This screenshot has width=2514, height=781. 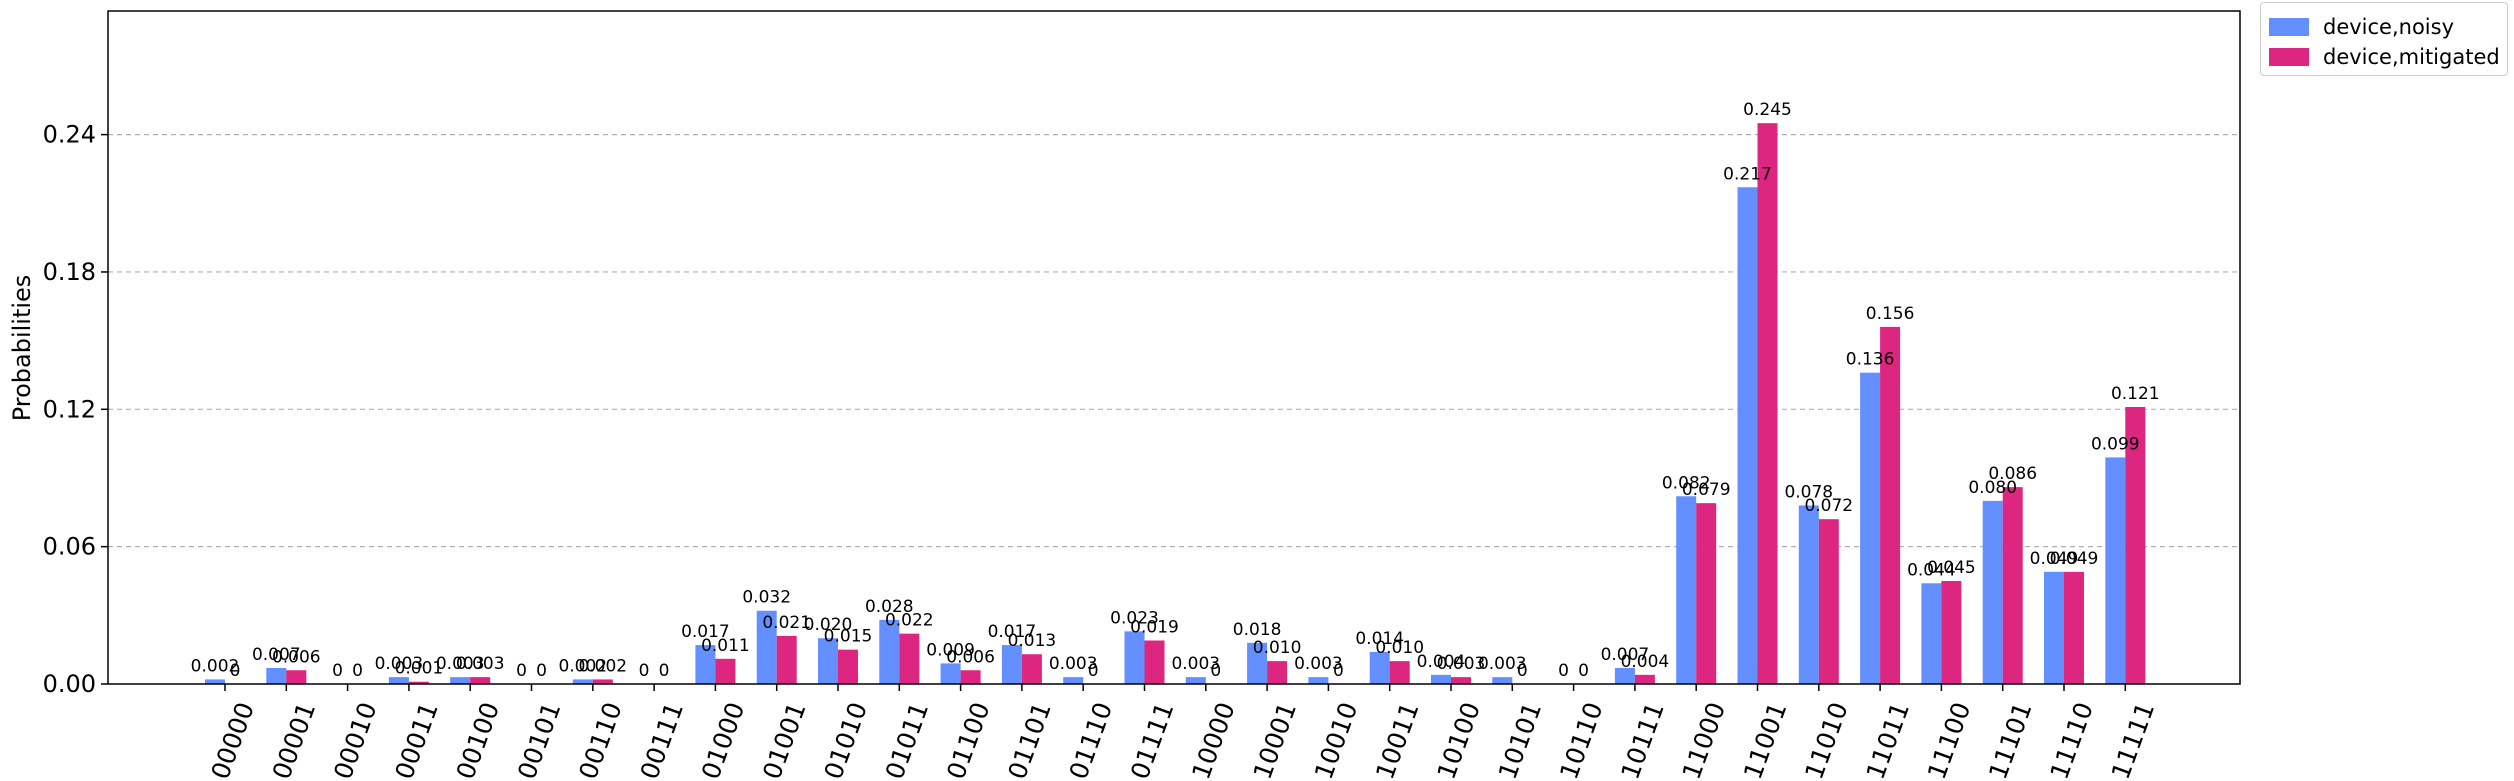 I want to click on data-label: 0.017, so click(x=1012, y=632).